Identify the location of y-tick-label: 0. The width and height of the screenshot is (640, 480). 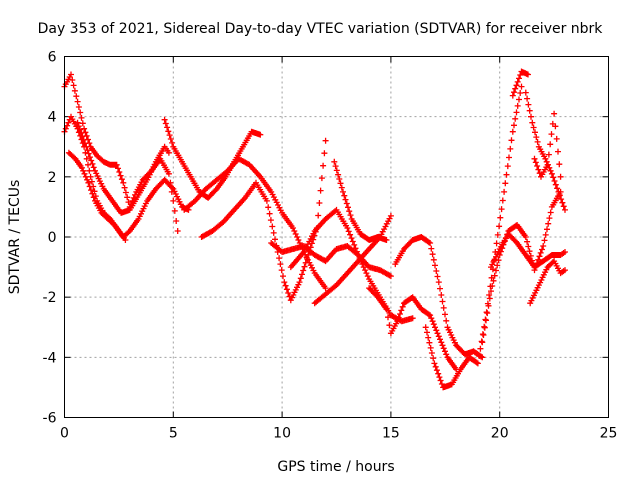
(52, 238).